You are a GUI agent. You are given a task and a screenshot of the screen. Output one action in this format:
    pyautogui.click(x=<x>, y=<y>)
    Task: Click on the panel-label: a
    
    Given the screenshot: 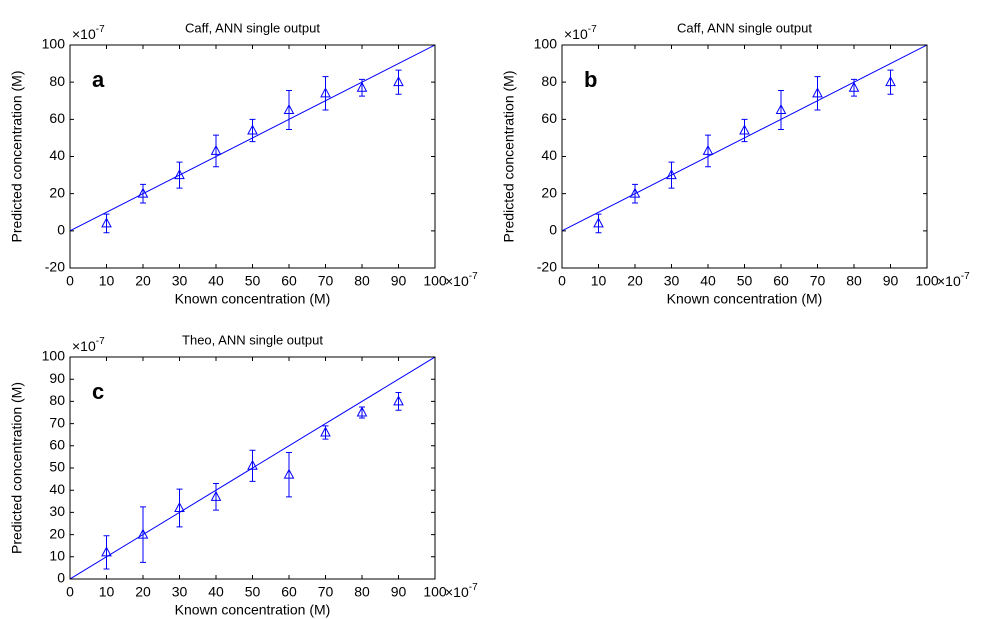 What is the action you would take?
    pyautogui.click(x=98, y=79)
    